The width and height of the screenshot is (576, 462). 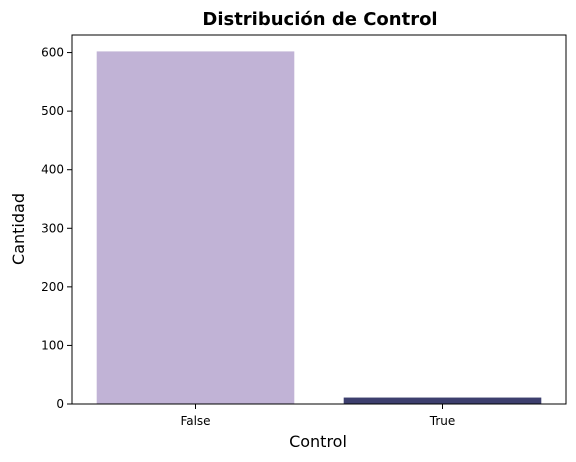 I want to click on chart-title: Distribución de Control, so click(x=319, y=19).